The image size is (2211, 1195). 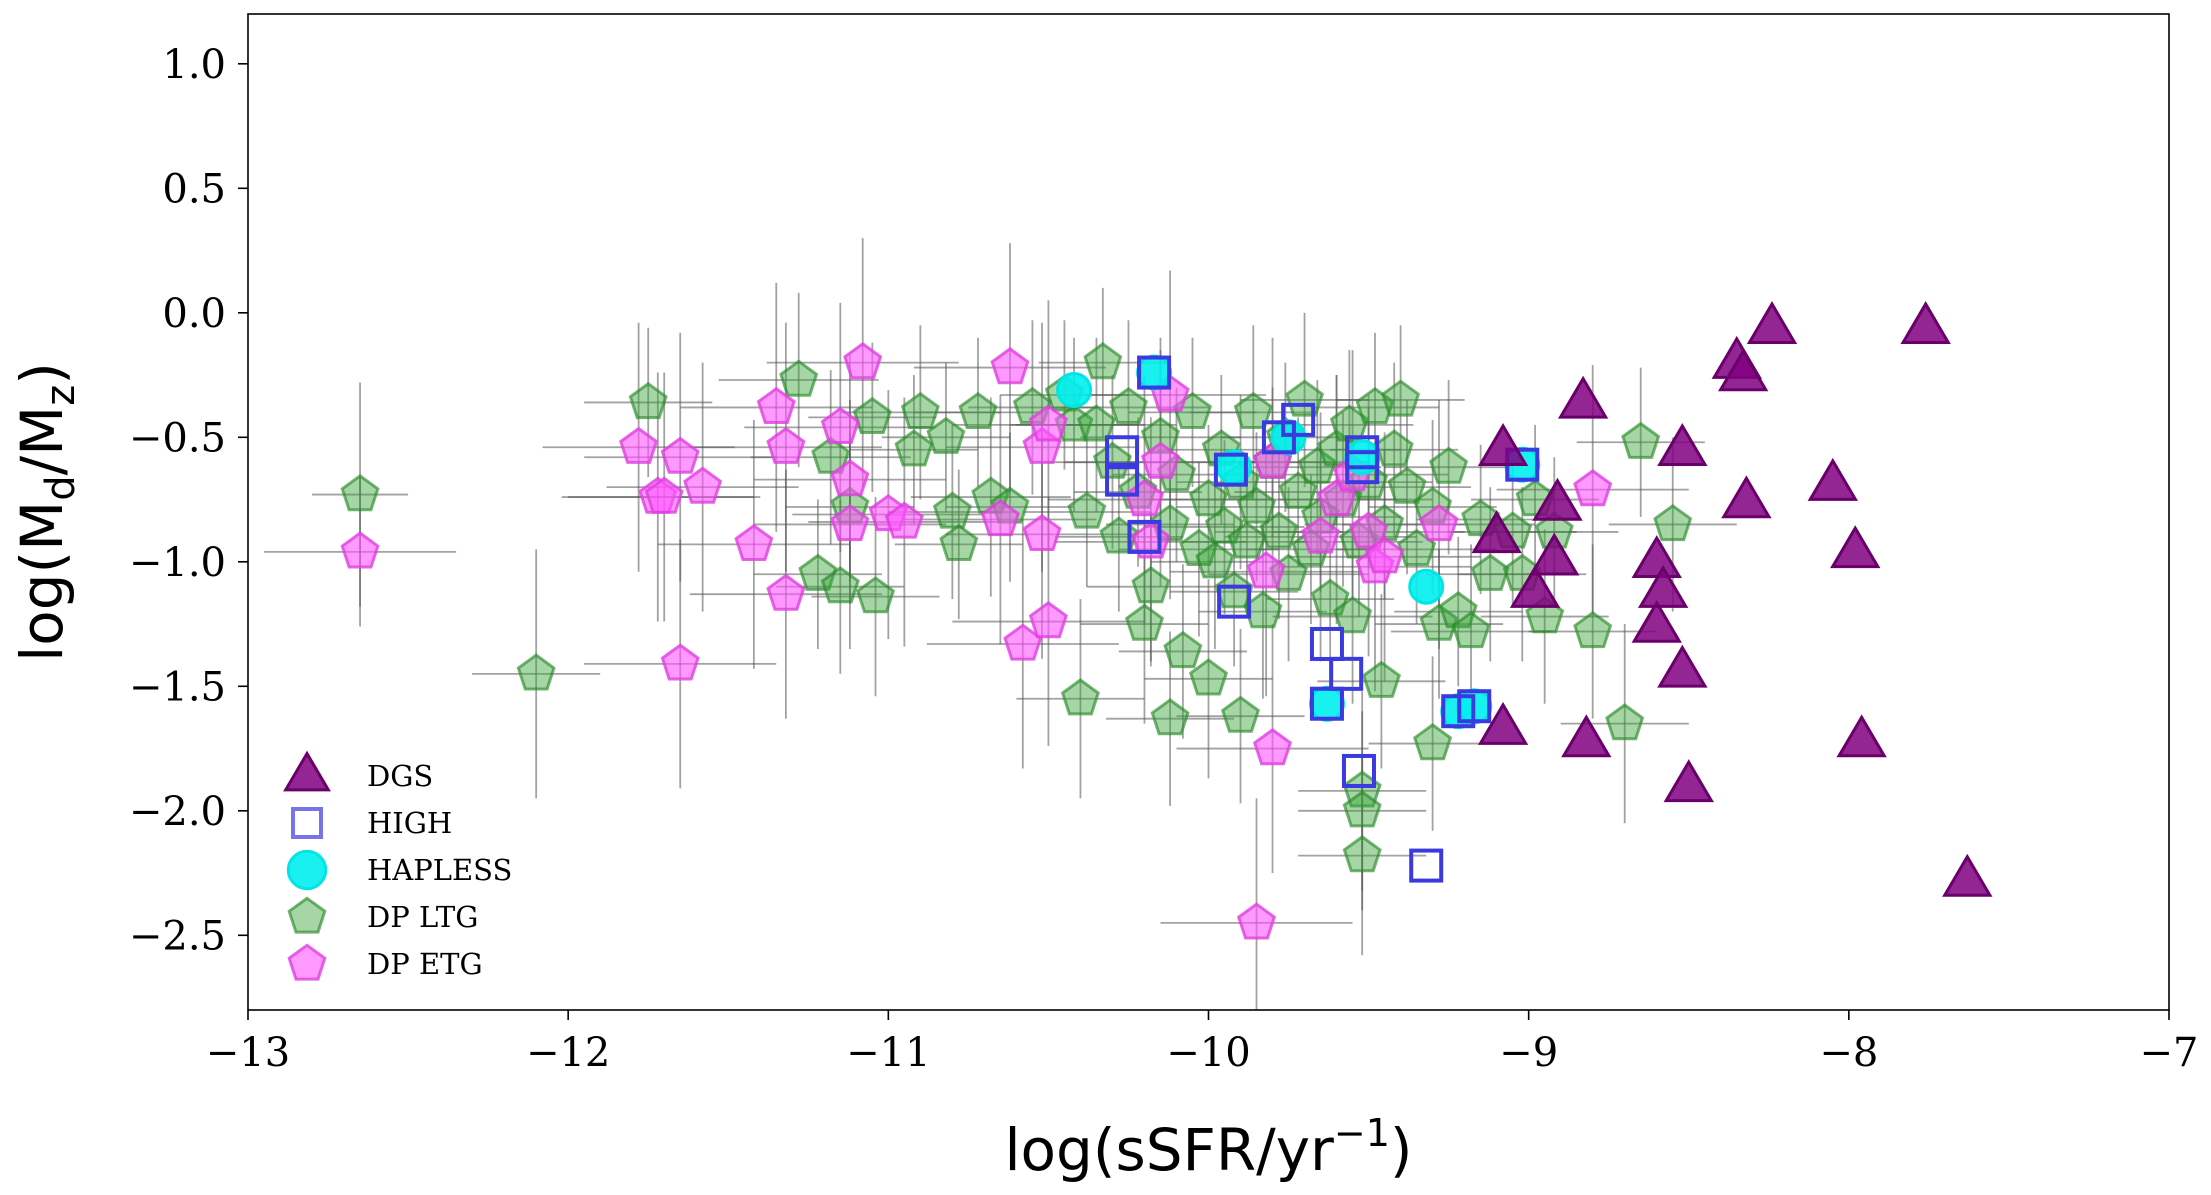 I want to click on y-tick-label: 1.0, so click(x=194, y=65).